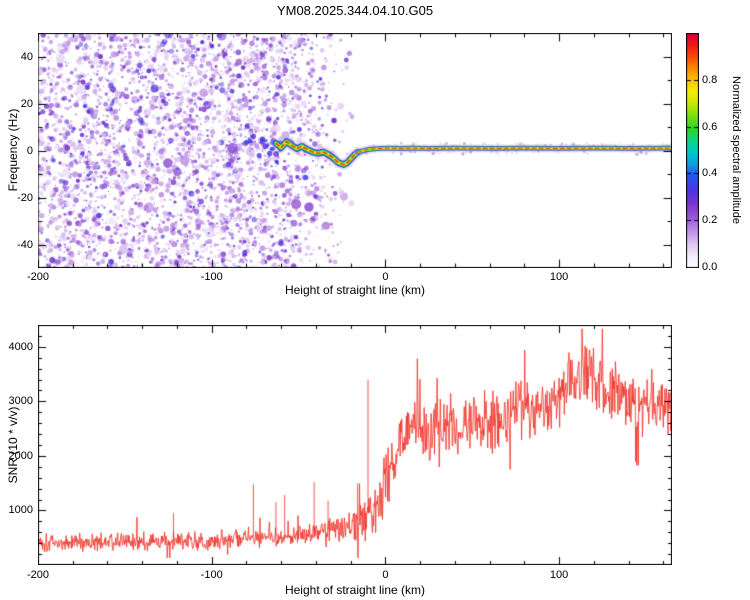 This screenshot has height=600, width=750. What do you see at coordinates (26, 103) in the screenshot?
I see `tick-label: 20` at bounding box center [26, 103].